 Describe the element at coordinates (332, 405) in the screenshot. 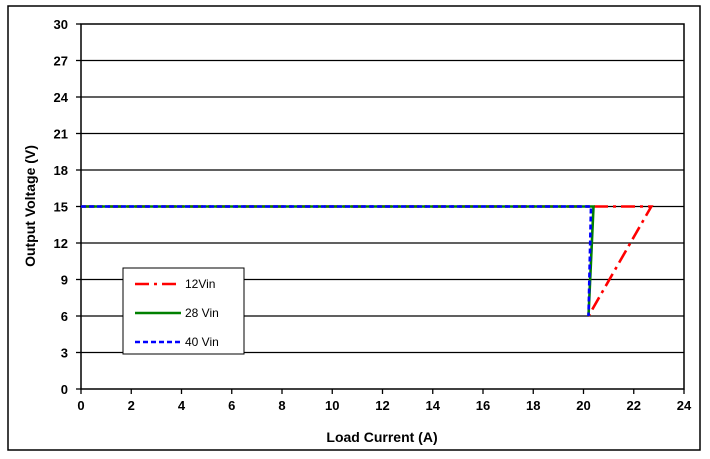

I see `x-tick-label: 10` at that location.